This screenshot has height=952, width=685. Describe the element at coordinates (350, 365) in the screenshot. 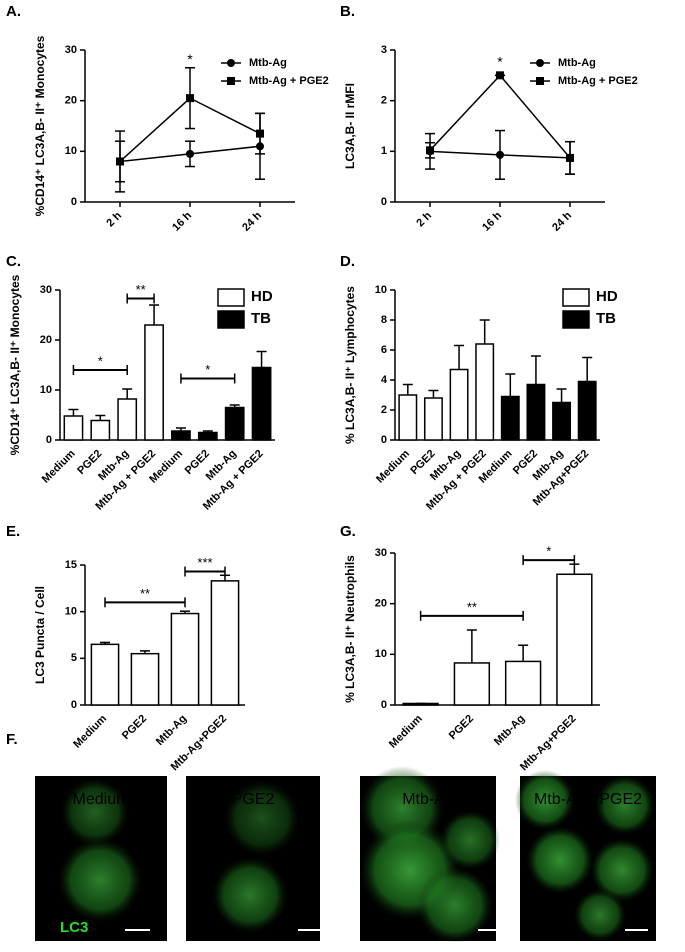

I see `y-axis-label: % LC3A,B- II⁺ Lymphocytes` at that location.